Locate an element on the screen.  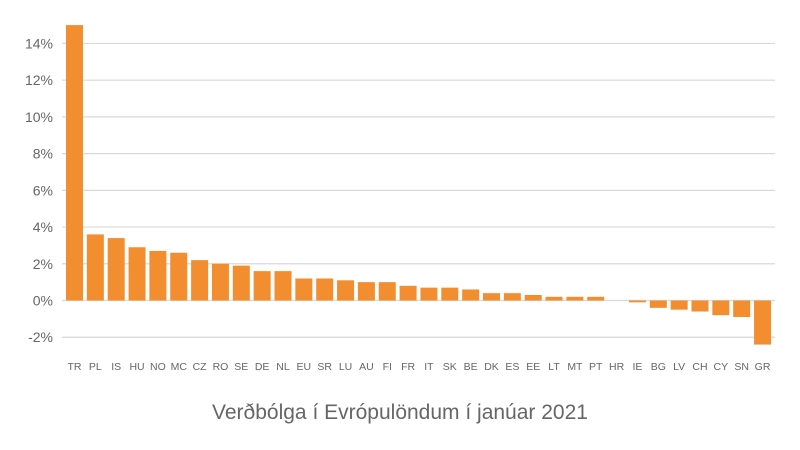
bar-es is located at coordinates (512, 297).